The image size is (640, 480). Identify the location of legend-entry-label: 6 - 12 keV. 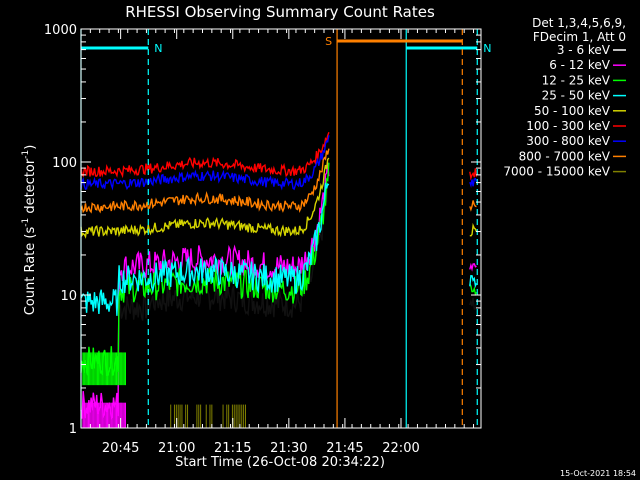
(580, 65).